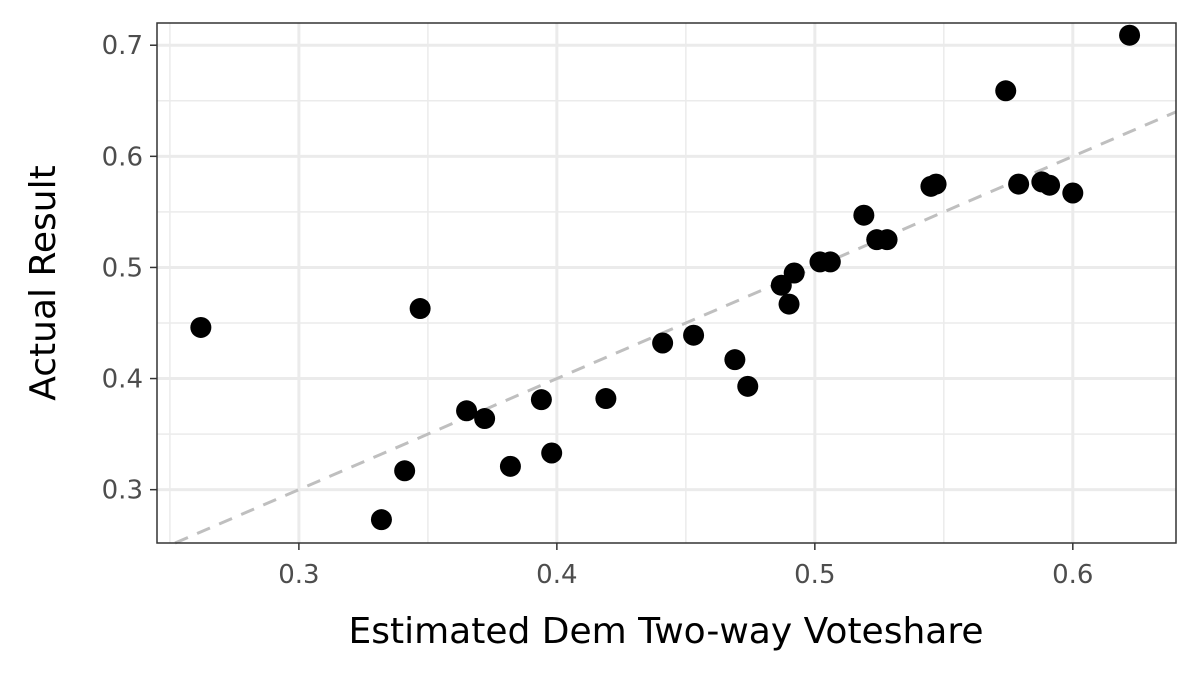  Describe the element at coordinates (1072, 575) in the screenshot. I see `x-tick-label: 0.6` at that location.